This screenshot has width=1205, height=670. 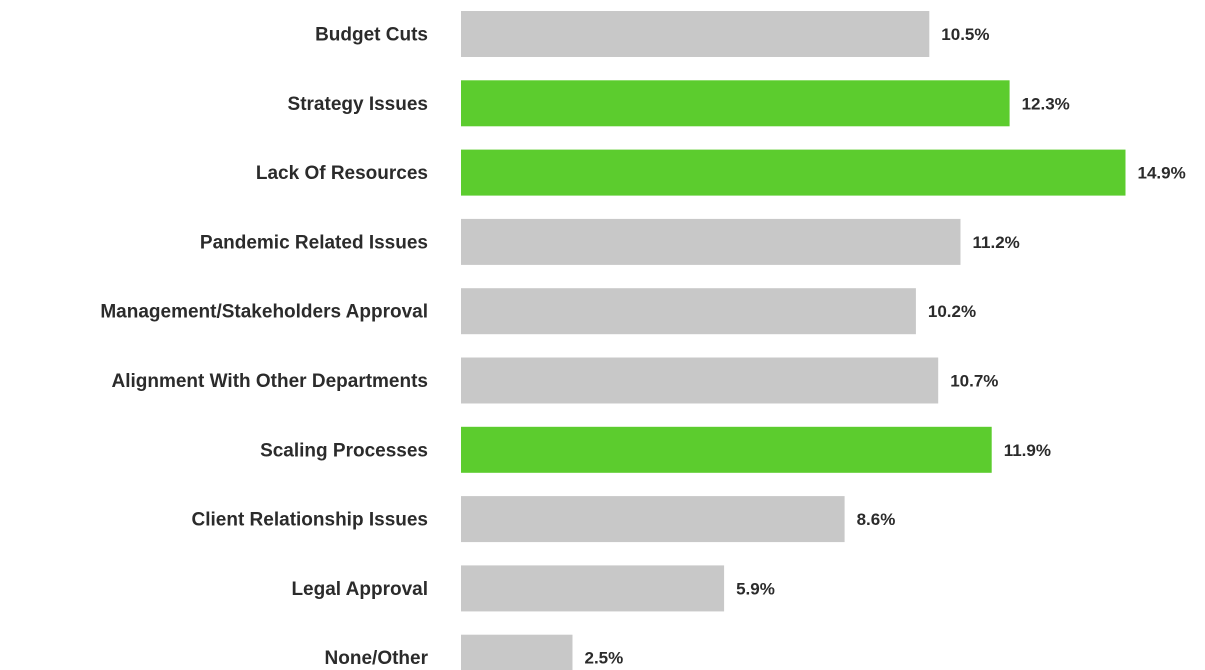 What do you see at coordinates (314, 242) in the screenshot?
I see `category-label: Pandemic Related Issues` at bounding box center [314, 242].